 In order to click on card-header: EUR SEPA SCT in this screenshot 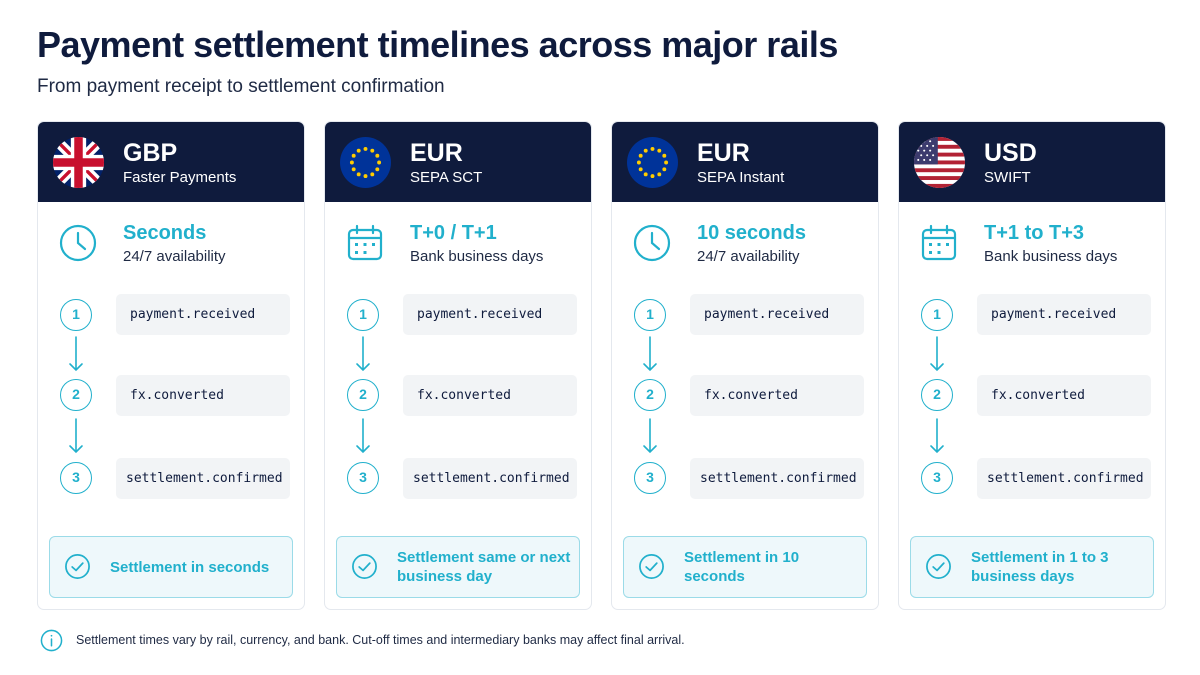, I will do `click(458, 162)`.